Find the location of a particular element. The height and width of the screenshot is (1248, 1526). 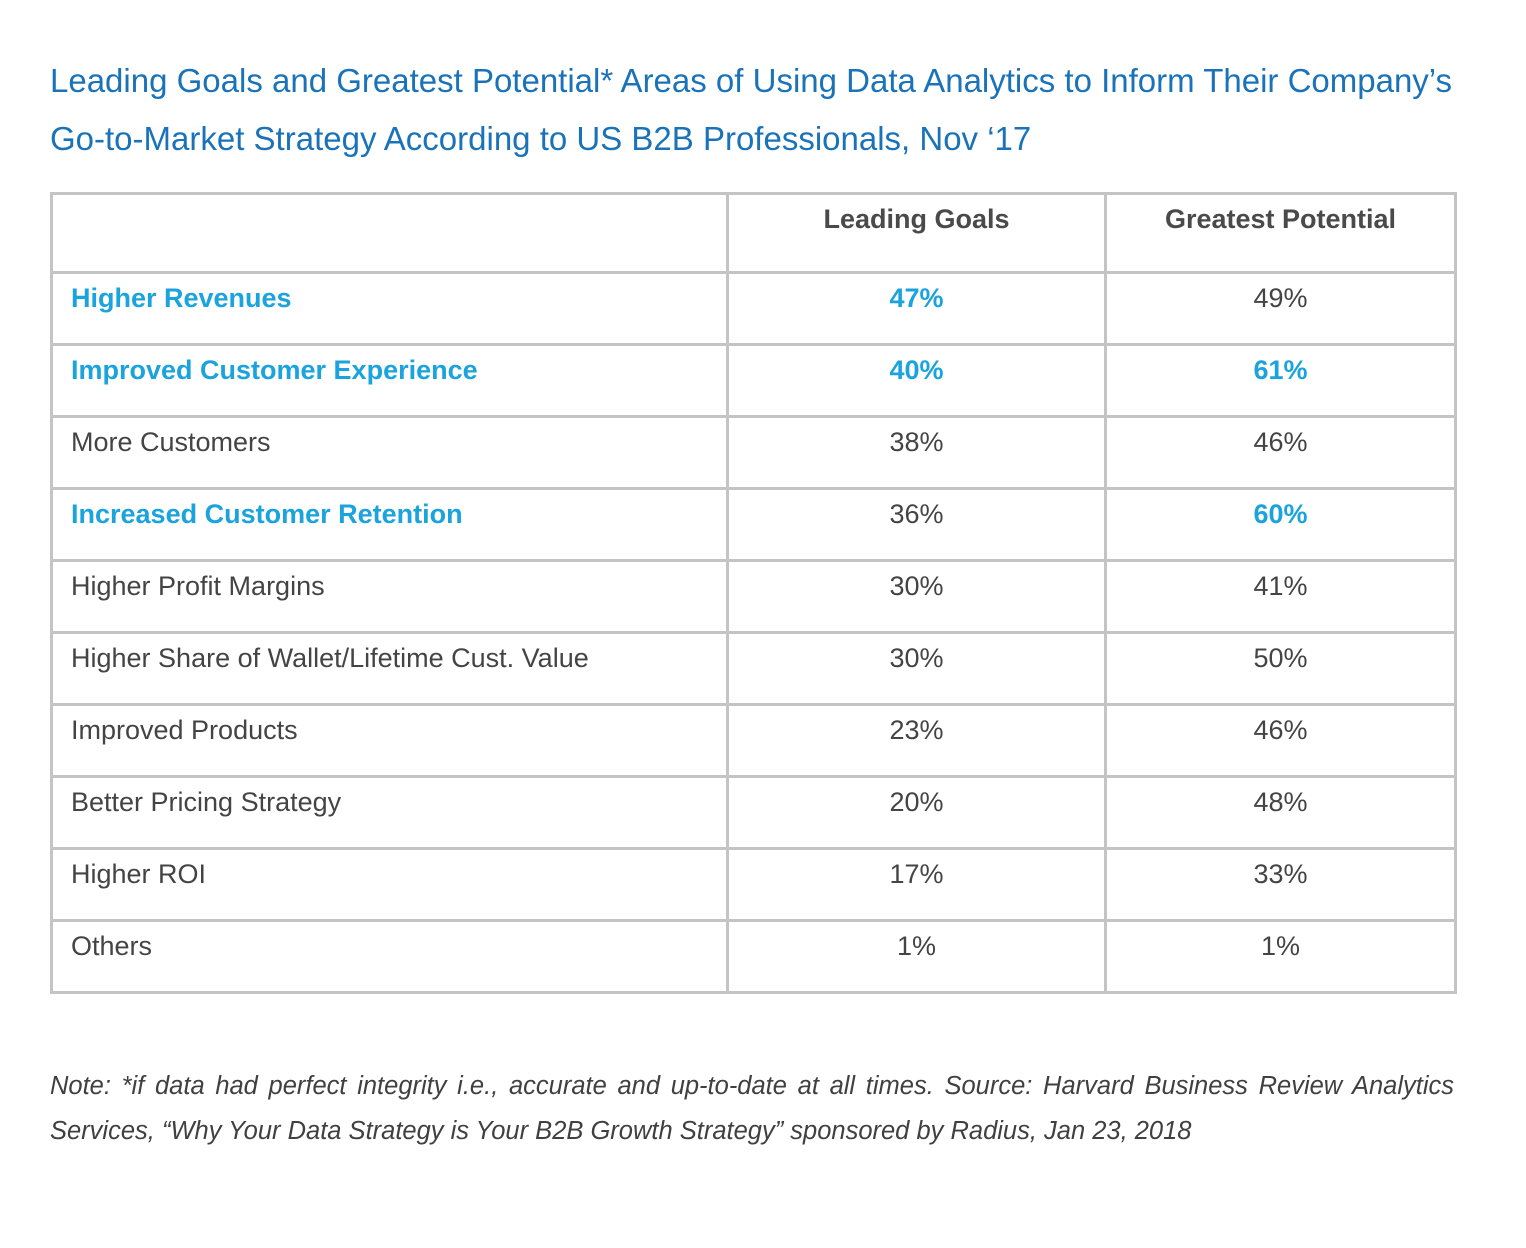

leading-goals-value: 17% is located at coordinates (916, 884).